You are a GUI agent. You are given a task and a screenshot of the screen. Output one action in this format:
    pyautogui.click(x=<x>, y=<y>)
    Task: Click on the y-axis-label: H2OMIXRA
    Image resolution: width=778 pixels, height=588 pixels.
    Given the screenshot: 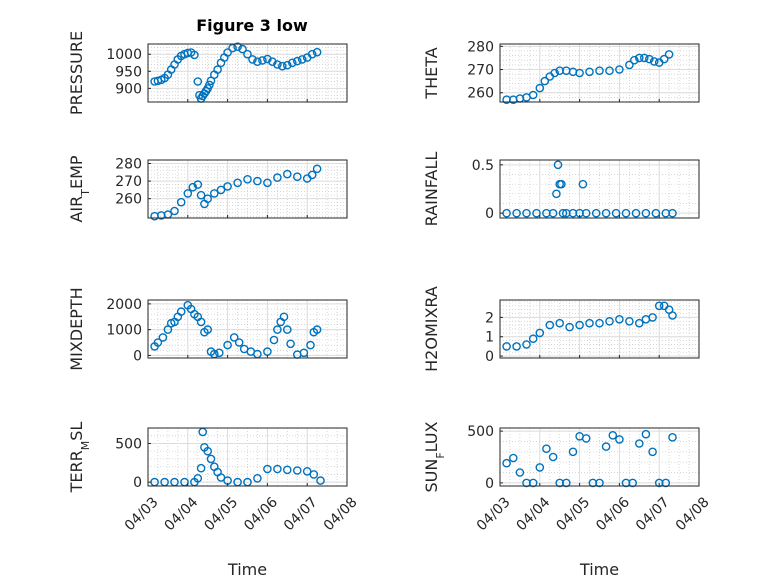 What is the action you would take?
    pyautogui.click(x=431, y=329)
    